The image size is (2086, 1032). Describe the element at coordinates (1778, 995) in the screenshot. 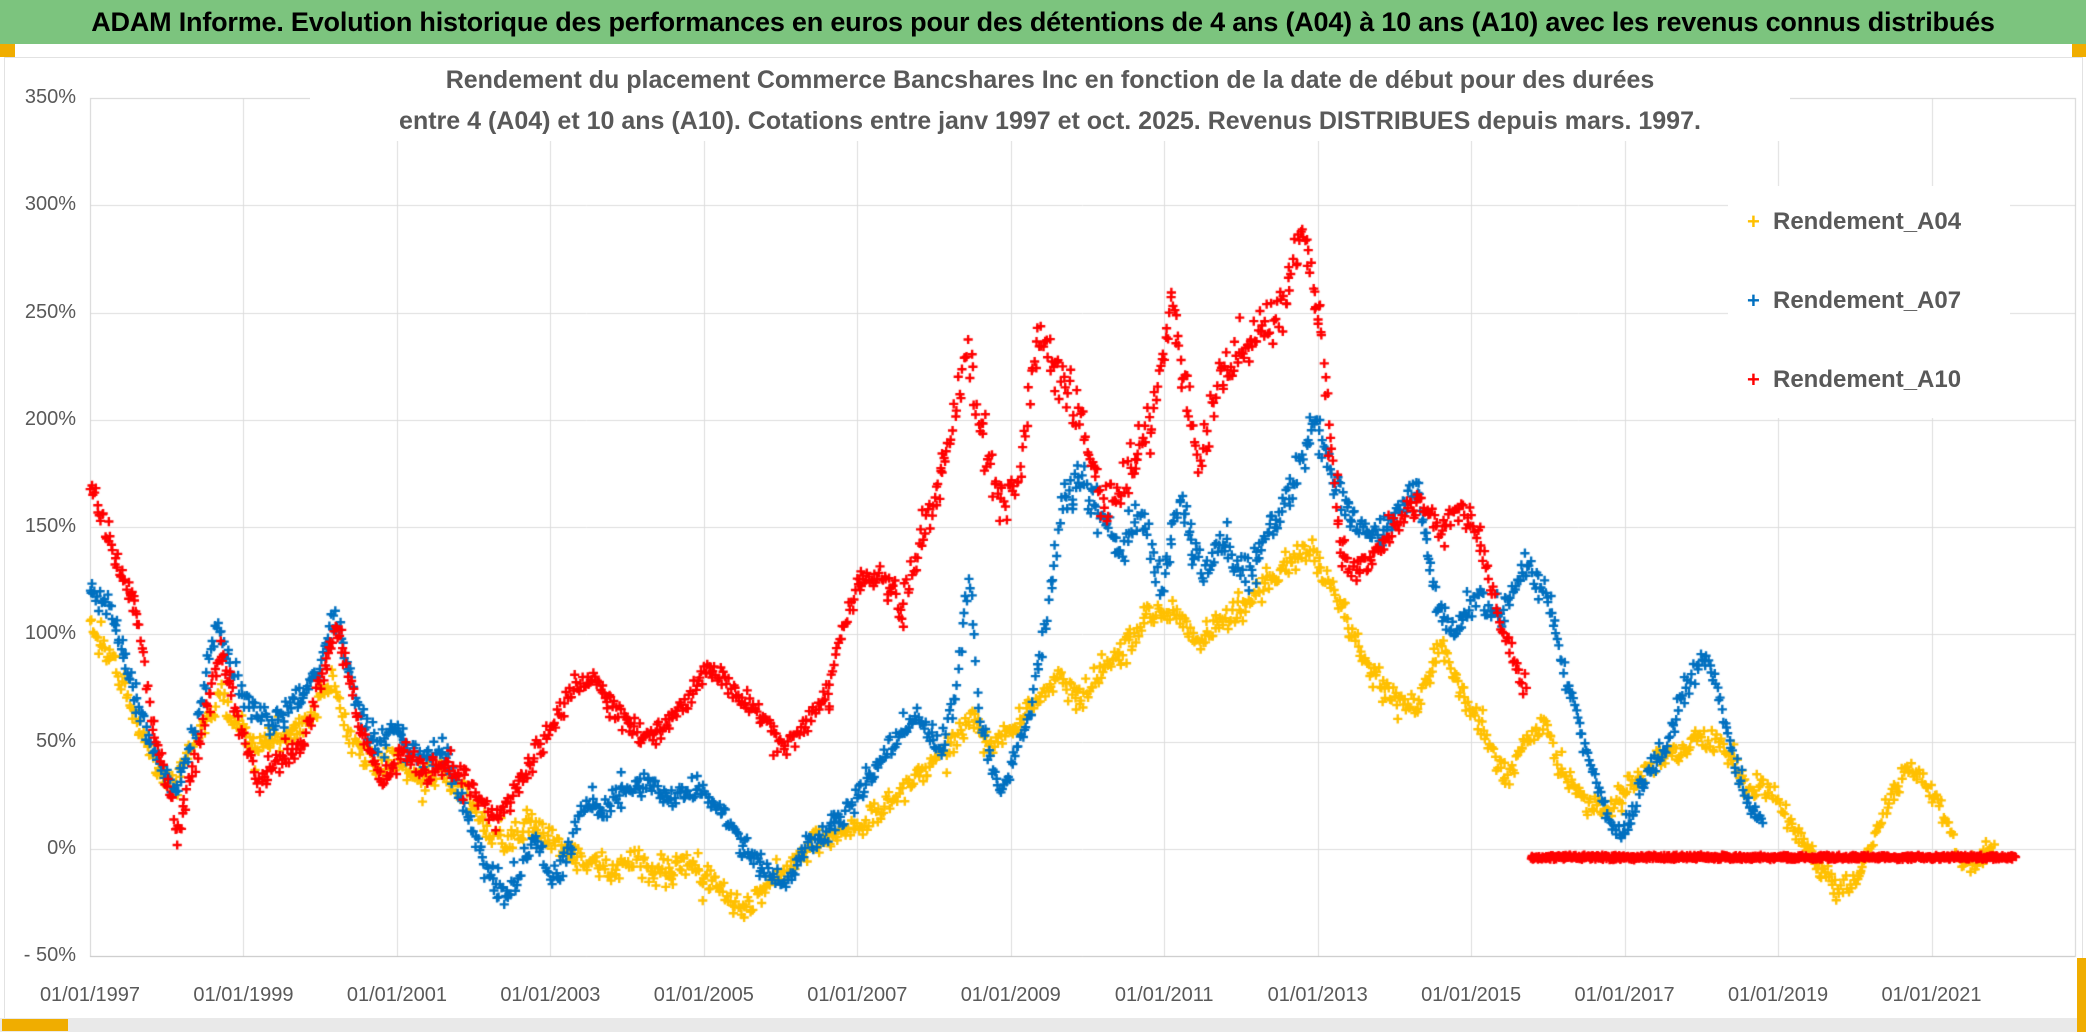

I see `x-tick-label: 01/01/2019` at that location.